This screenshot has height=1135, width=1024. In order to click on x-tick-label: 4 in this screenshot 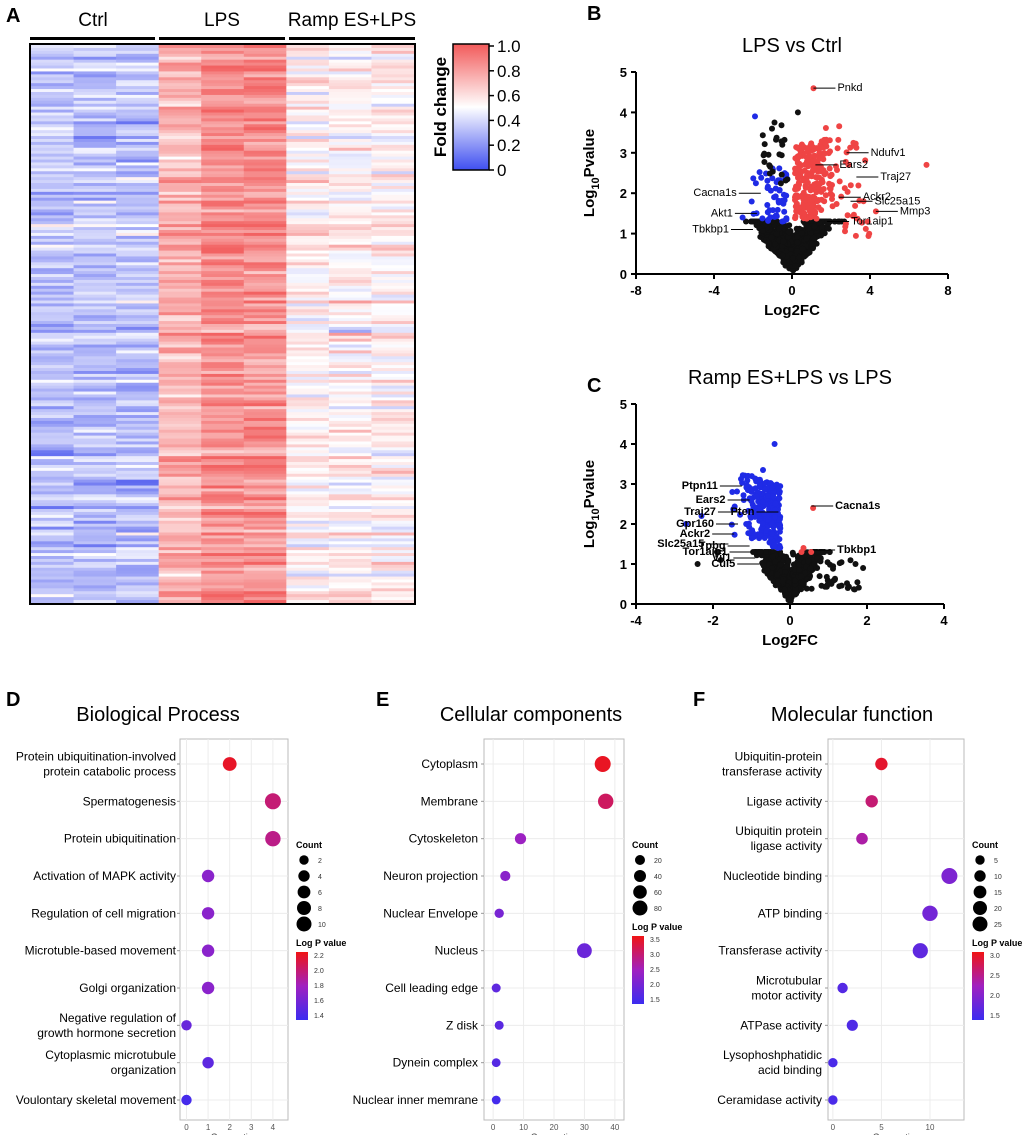, I will do `click(944, 620)`.